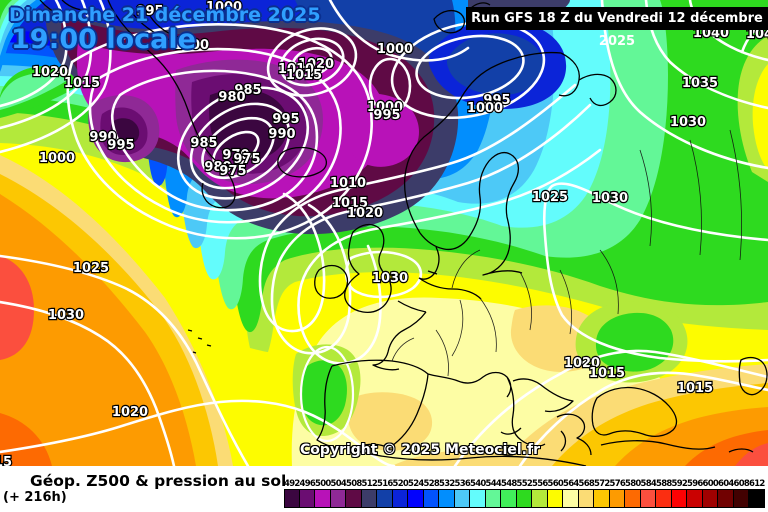 This screenshot has width=768, height=512. What do you see at coordinates (632, 493) in the screenshot?
I see `legend-cell: 580` at bounding box center [632, 493].